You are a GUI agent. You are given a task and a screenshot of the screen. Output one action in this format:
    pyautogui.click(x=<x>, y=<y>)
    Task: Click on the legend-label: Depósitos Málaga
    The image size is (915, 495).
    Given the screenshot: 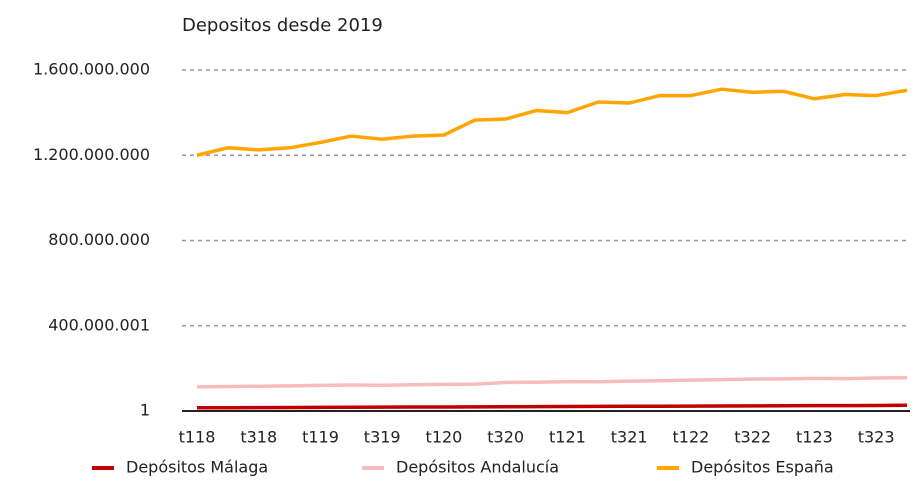 What is the action you would take?
    pyautogui.click(x=197, y=467)
    